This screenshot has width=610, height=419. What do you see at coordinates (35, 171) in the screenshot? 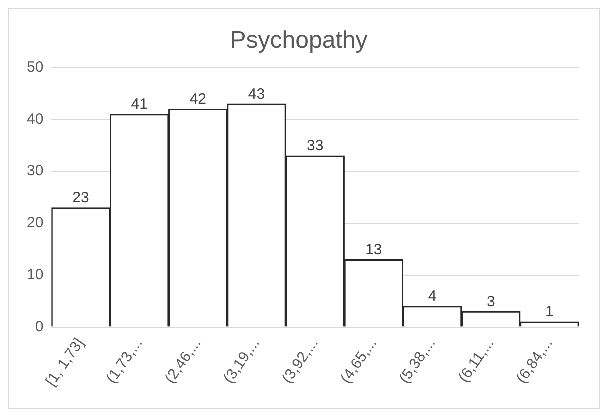
I see `y-tick-label: 30` at bounding box center [35, 171].